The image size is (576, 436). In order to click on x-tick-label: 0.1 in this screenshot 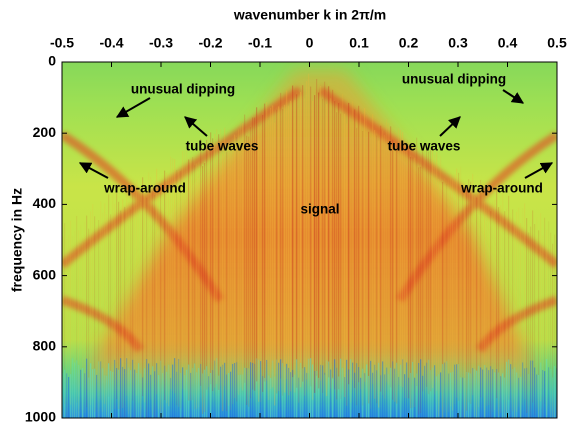, I will do `click(359, 43)`.